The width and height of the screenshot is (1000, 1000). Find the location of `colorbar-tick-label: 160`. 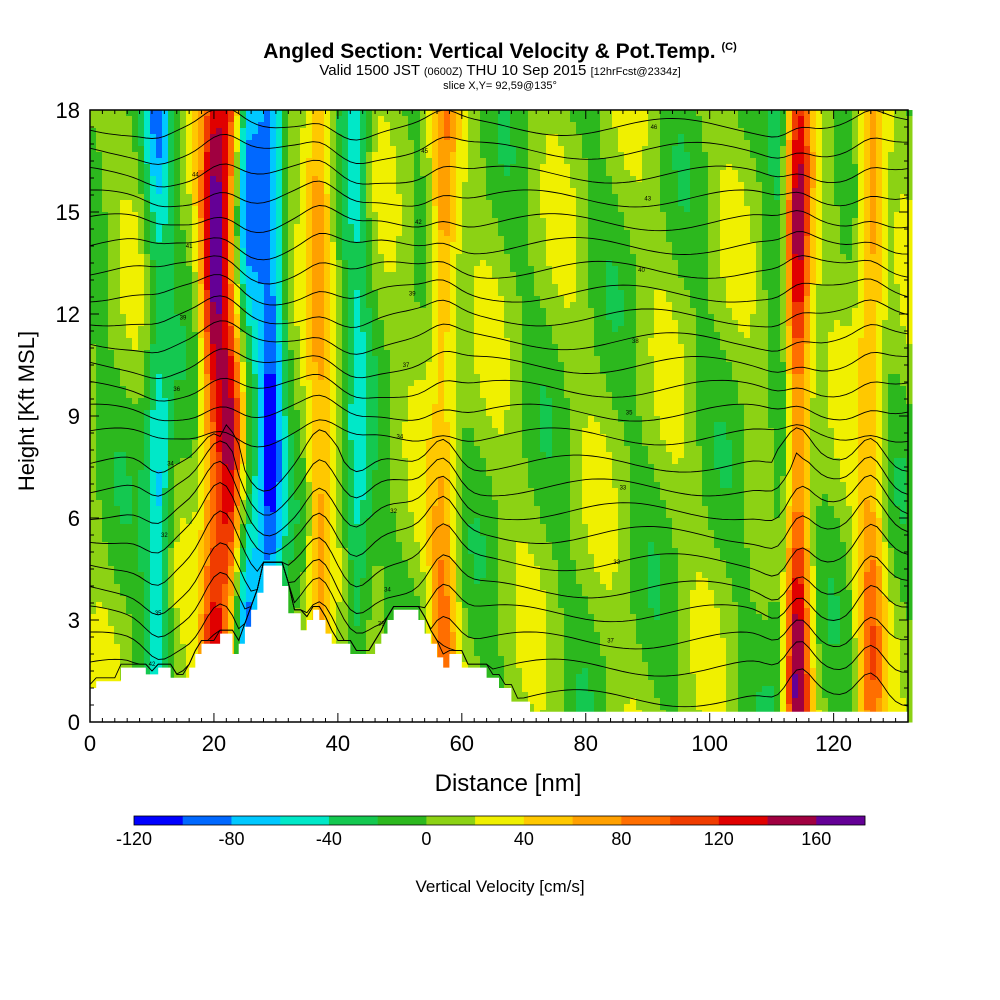

colorbar-tick-label: 160 is located at coordinates (816, 839).